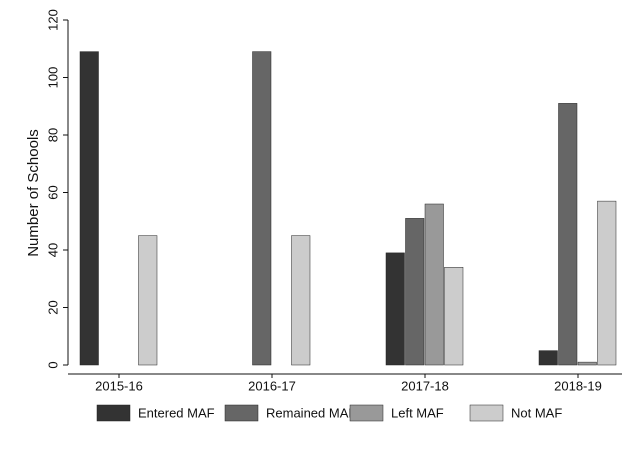 Image resolution: width=629 pixels, height=449 pixels. What do you see at coordinates (52, 364) in the screenshot?
I see `y-tick-label: 0` at bounding box center [52, 364].